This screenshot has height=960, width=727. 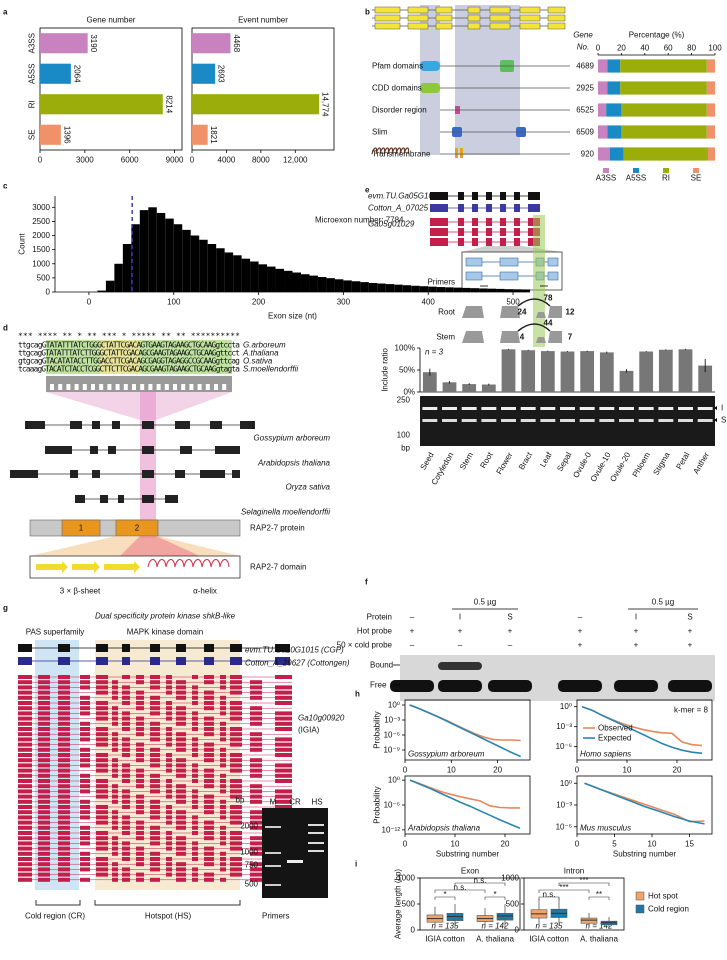 I want to click on lane-symbol: +, so click(x=580, y=631).